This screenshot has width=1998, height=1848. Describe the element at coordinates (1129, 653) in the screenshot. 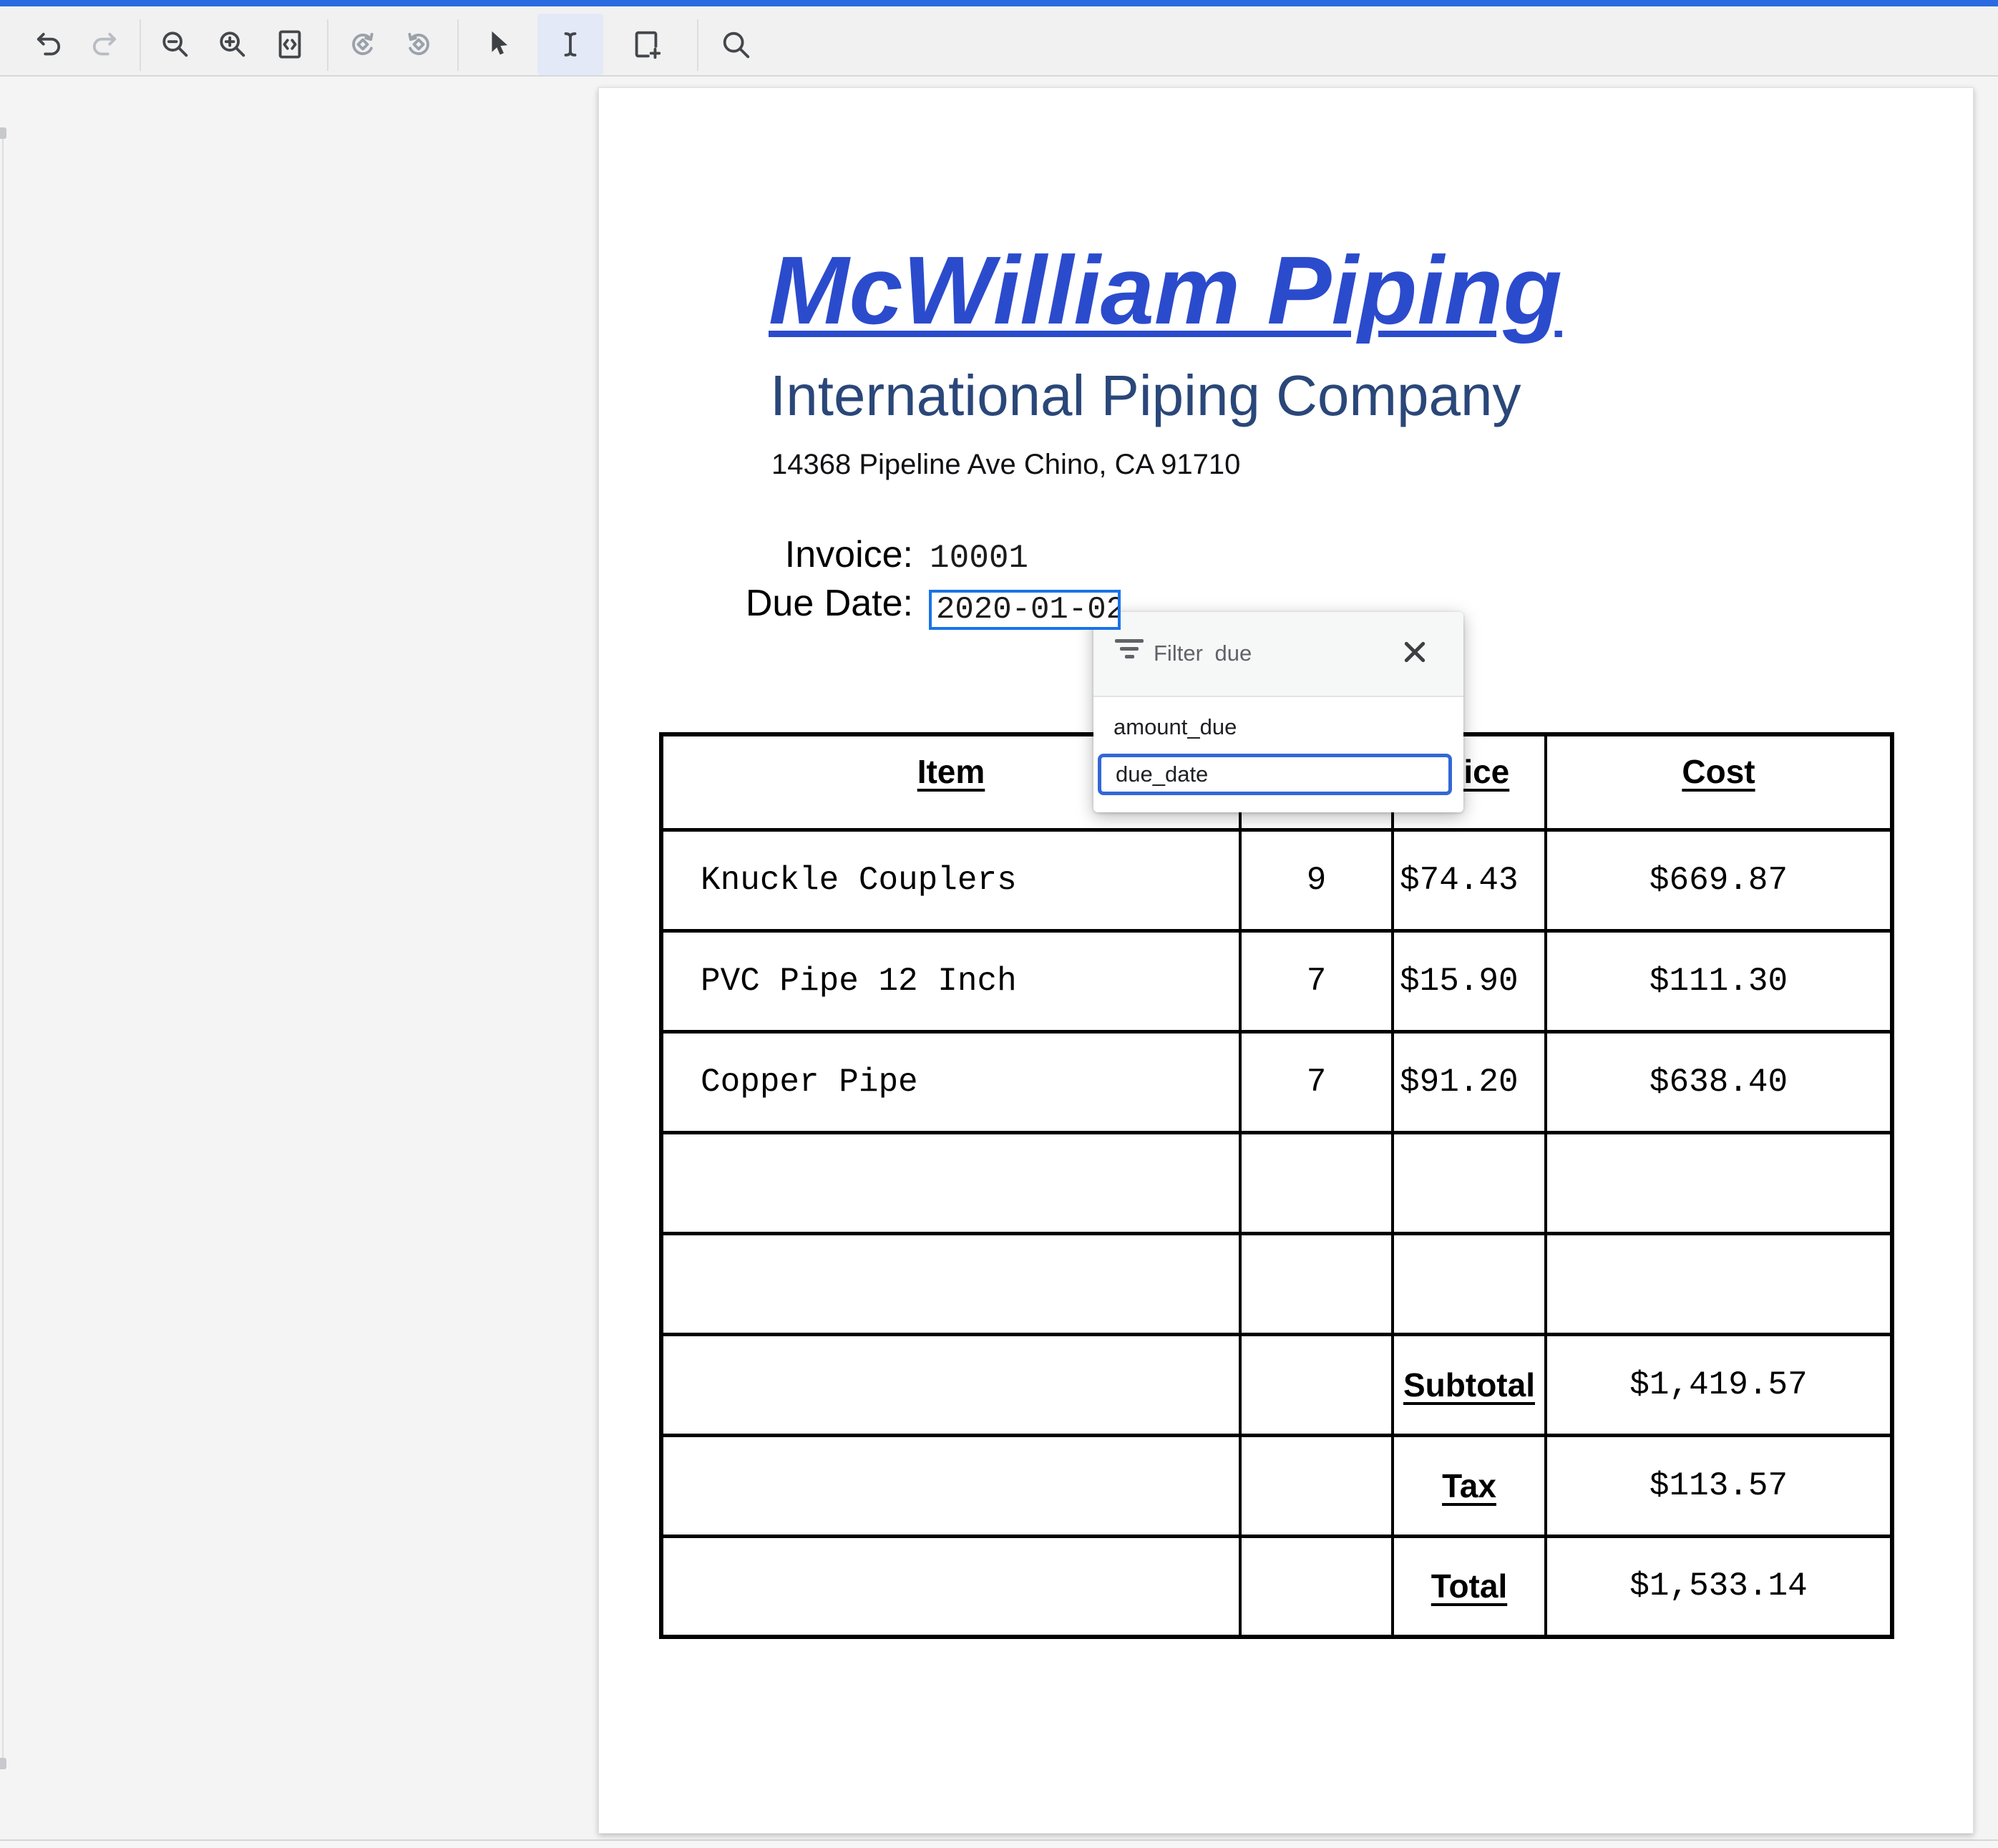

I see `filter-icon` at that location.